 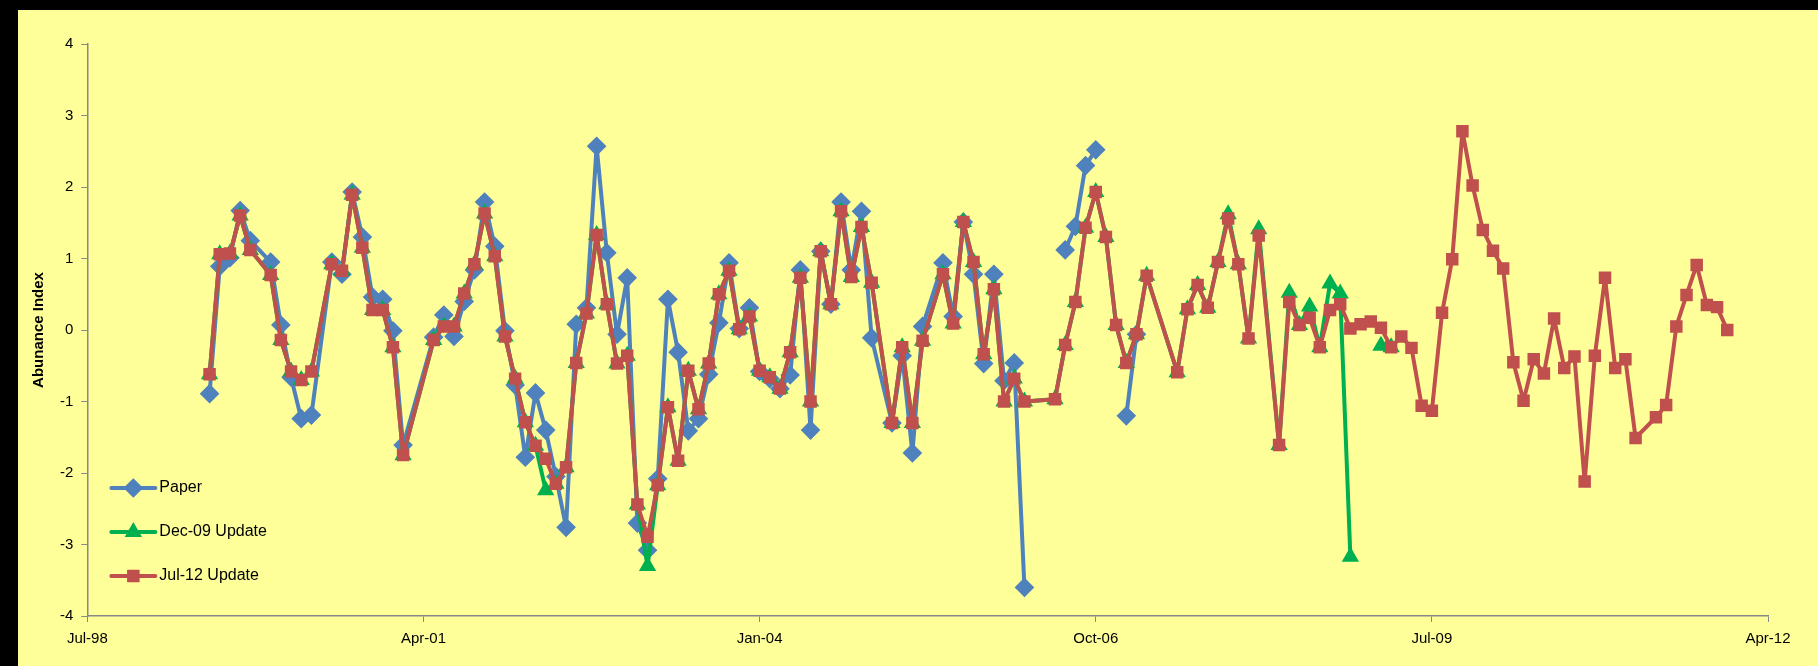 What do you see at coordinates (69, 257) in the screenshot?
I see `y-tick-label: 1` at bounding box center [69, 257].